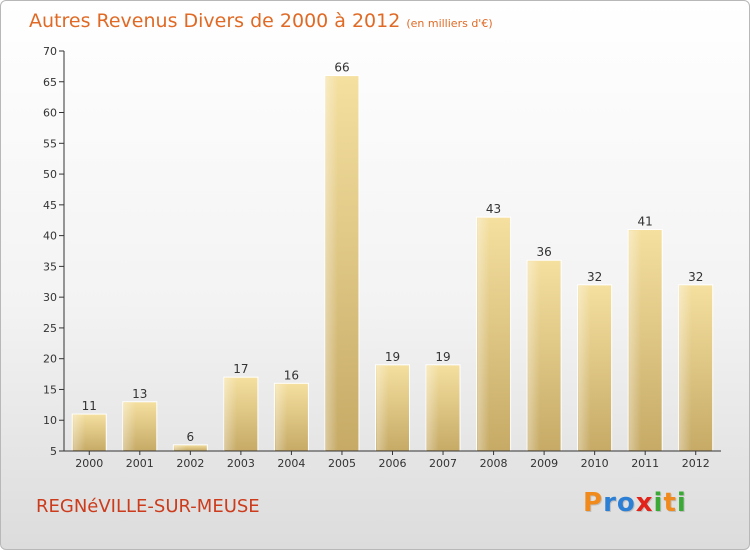 This screenshot has width=750, height=550. I want to click on x-tick-label-2010: 2010, so click(595, 463).